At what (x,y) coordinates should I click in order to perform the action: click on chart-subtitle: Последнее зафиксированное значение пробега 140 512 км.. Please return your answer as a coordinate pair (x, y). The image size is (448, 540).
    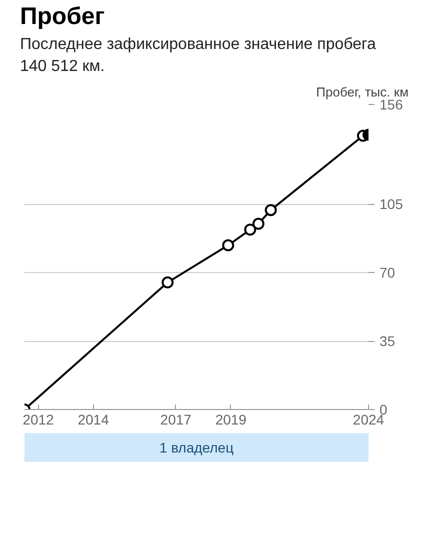
    Looking at the image, I should click on (198, 56).